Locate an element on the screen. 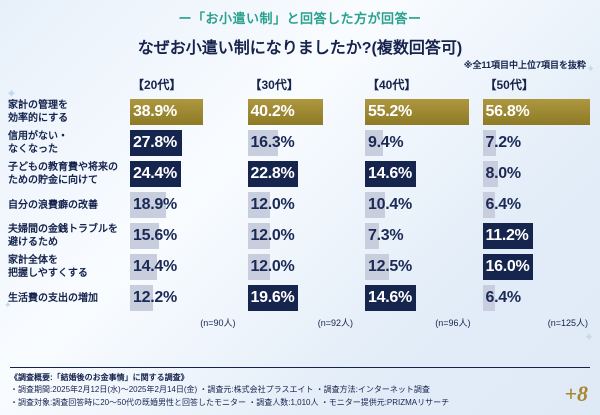 Image resolution: width=600 pixels, height=415 pixels. value-label: 55.2% is located at coordinates (390, 111).